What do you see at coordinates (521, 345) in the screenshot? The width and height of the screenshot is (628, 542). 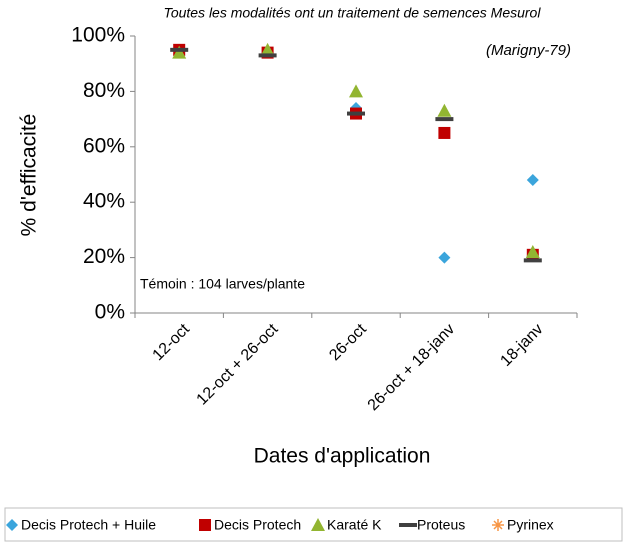 I see `x-tick-label: 18-janv` at bounding box center [521, 345].